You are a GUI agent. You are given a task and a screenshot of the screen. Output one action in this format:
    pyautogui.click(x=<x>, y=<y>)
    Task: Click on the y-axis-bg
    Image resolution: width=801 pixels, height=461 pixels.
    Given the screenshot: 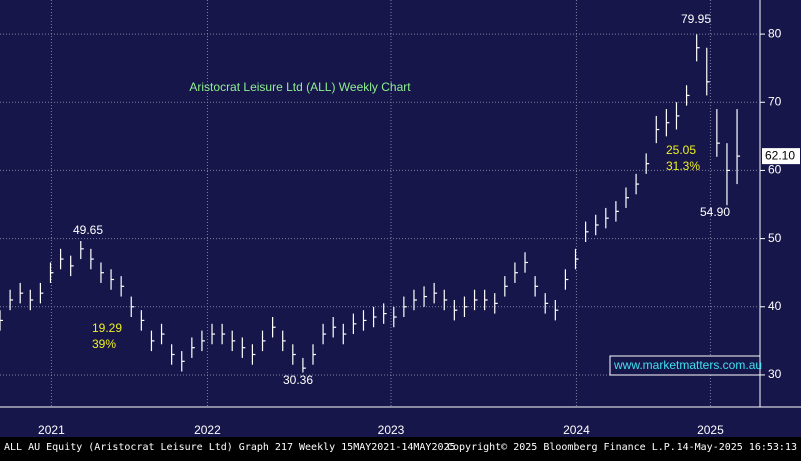 What is the action you would take?
    pyautogui.click(x=780, y=203)
    